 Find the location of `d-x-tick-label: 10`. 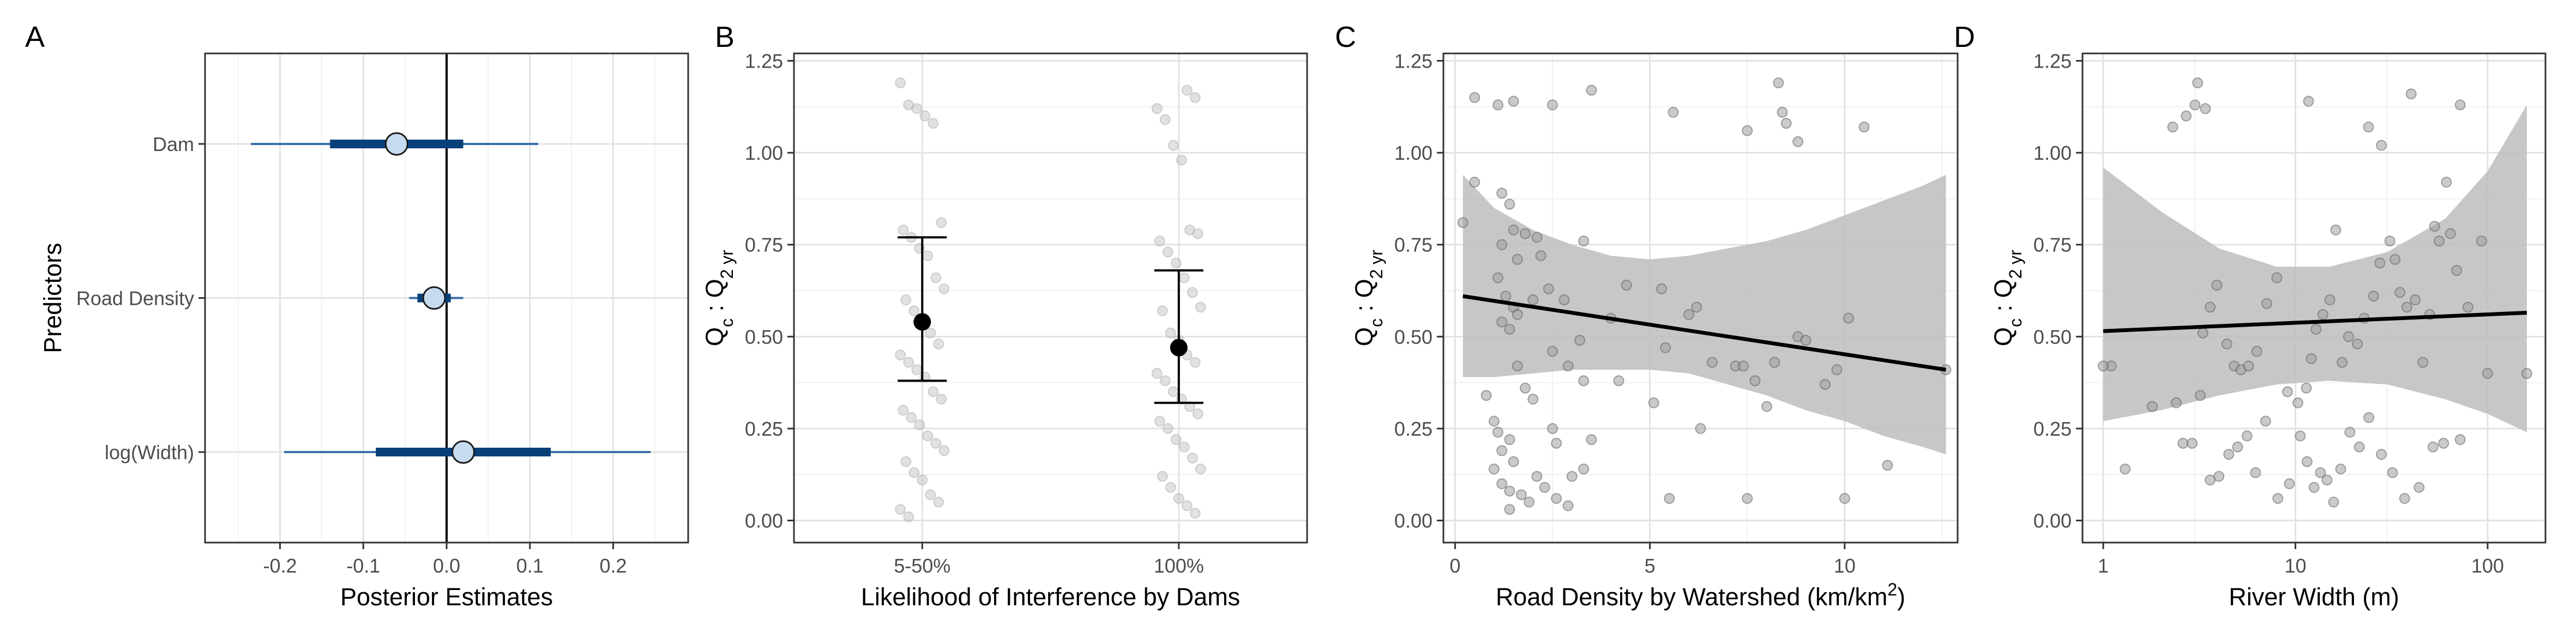

d-x-tick-label: 10 is located at coordinates (2295, 566).